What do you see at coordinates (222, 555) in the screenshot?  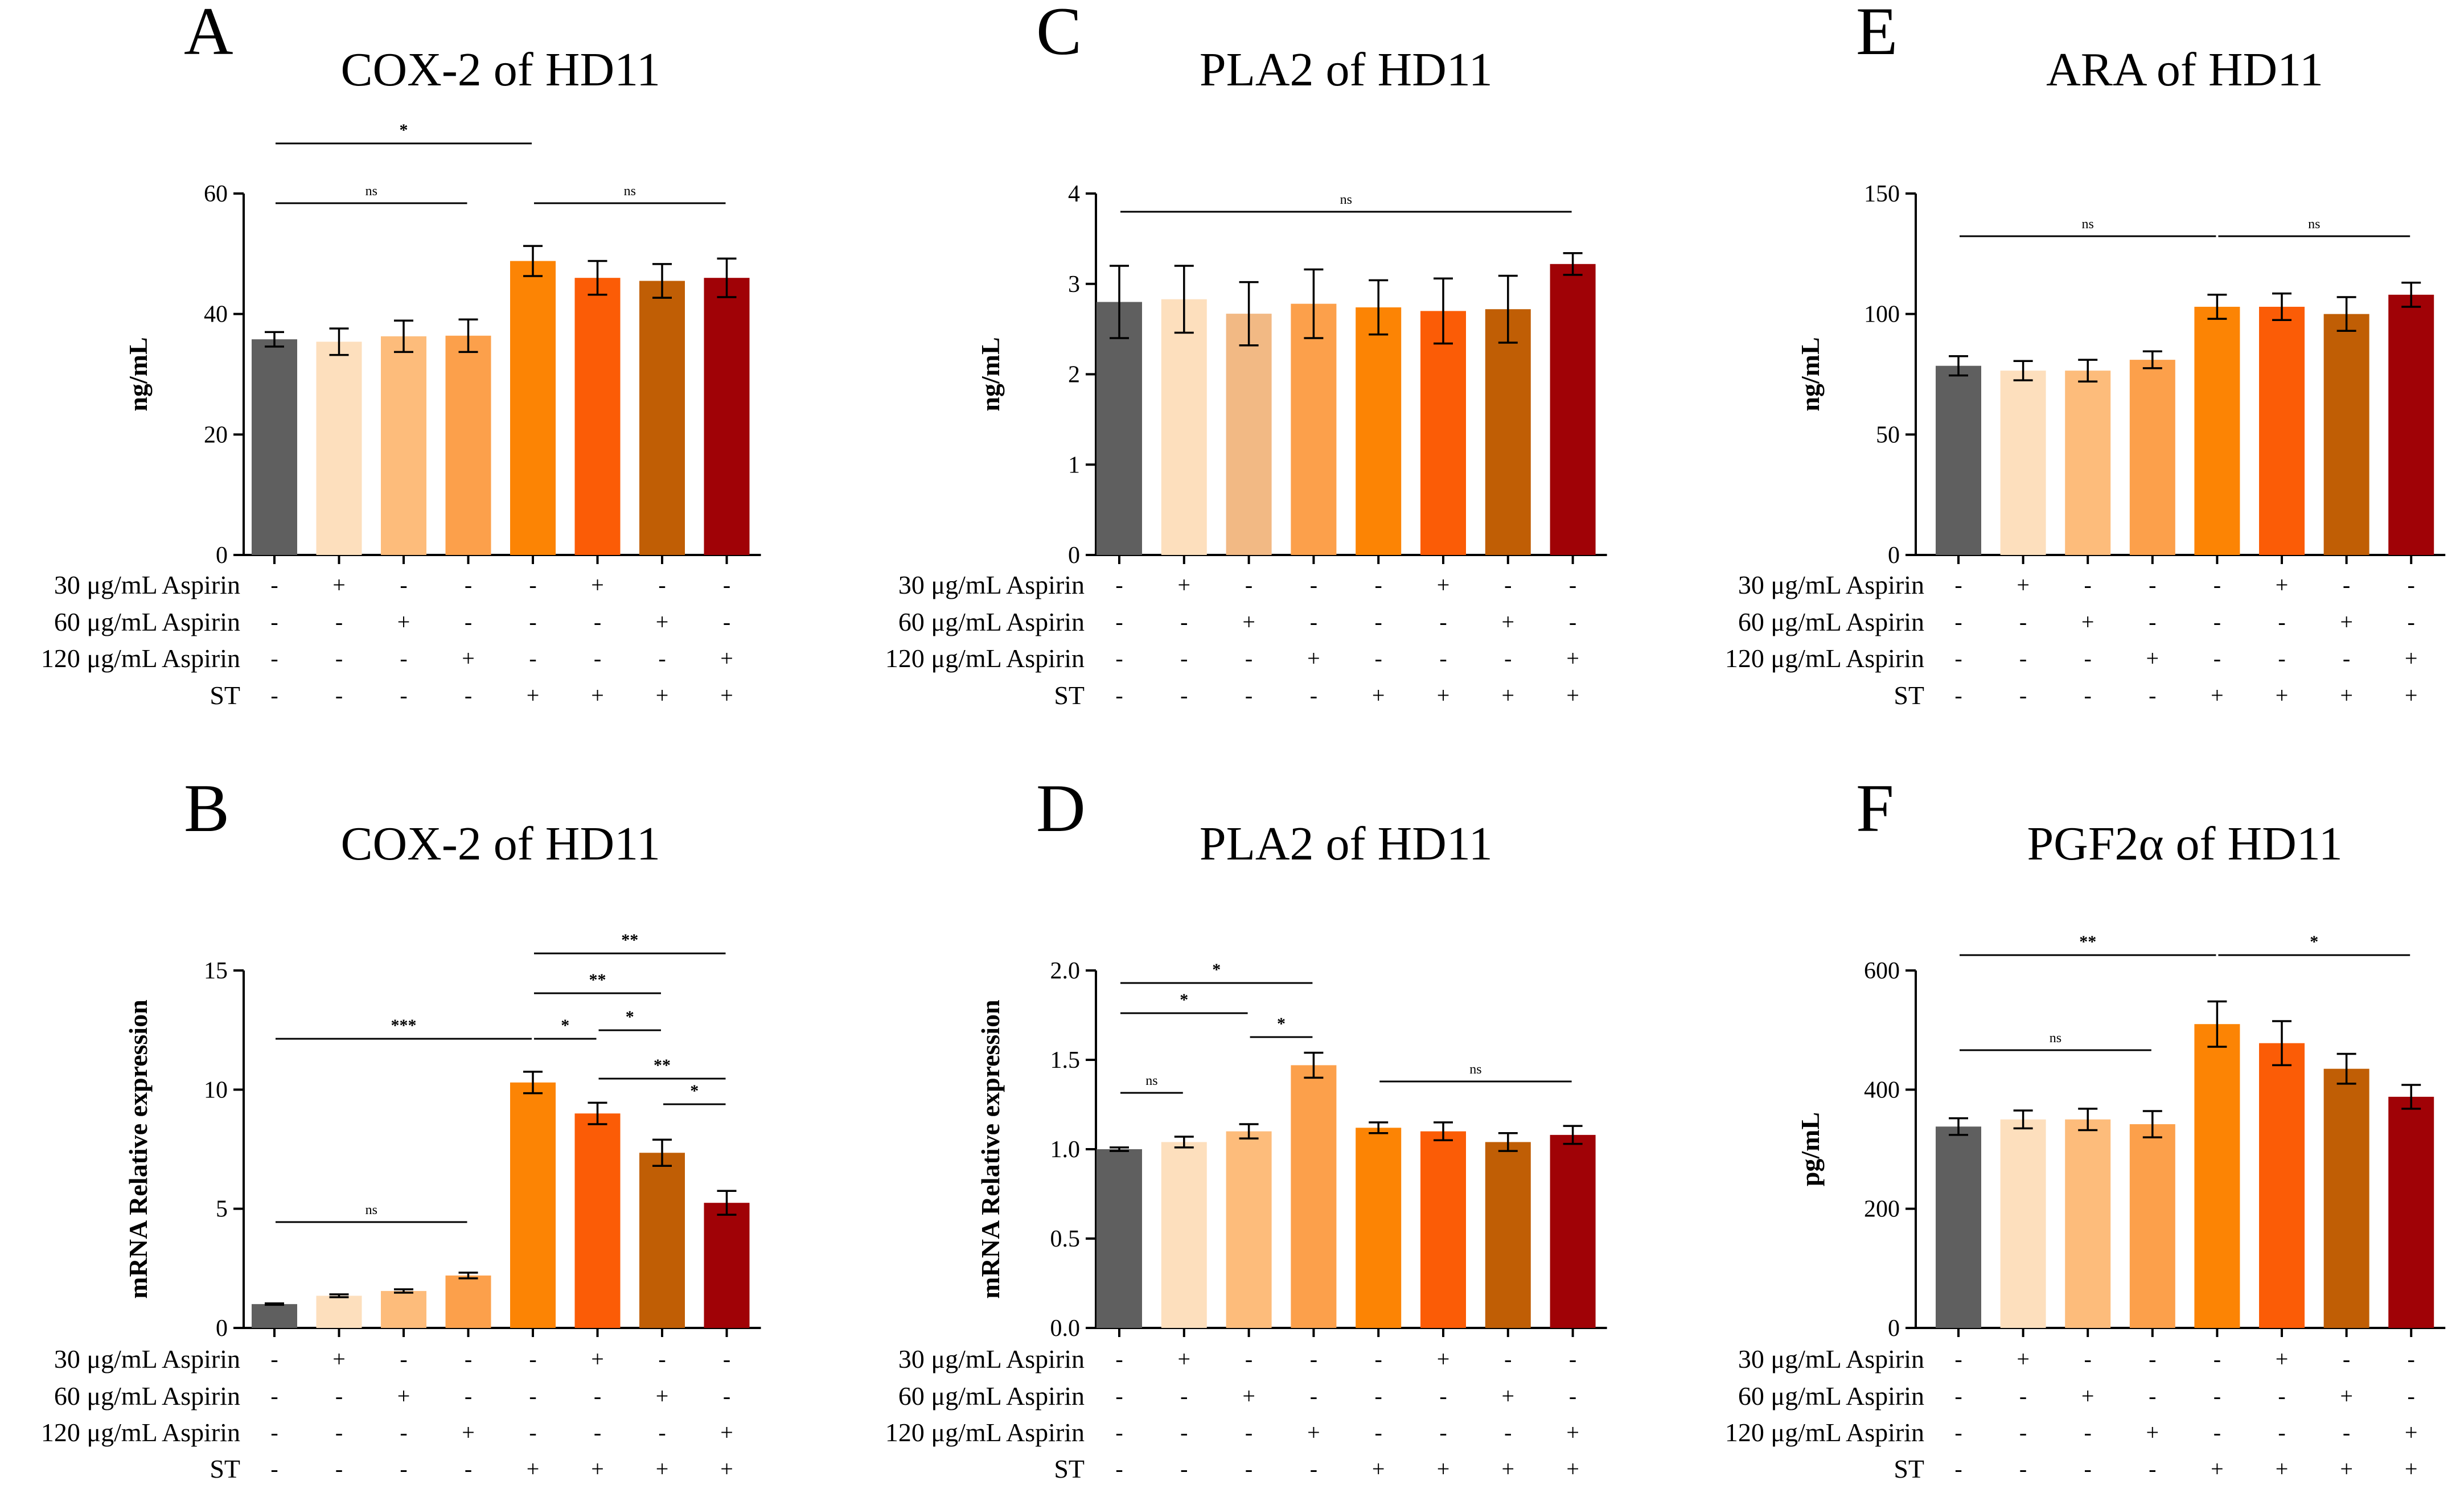 I see `y-tick-label: 0` at bounding box center [222, 555].